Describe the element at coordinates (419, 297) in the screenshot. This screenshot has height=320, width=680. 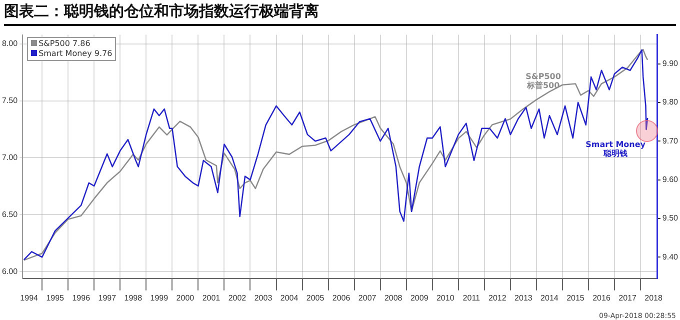
I see `x-tick-label: 2009` at that location.